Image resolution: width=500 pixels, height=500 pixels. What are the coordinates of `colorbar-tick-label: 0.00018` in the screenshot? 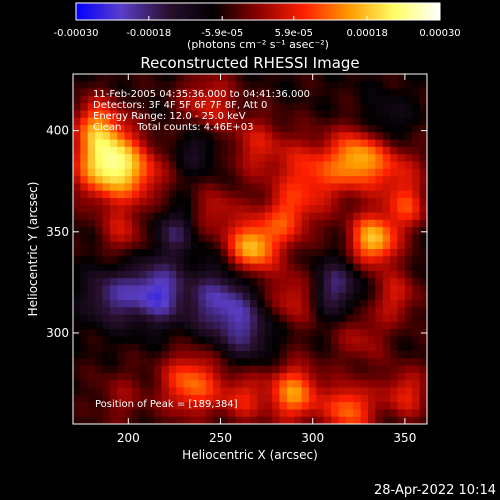 It's located at (367, 33).